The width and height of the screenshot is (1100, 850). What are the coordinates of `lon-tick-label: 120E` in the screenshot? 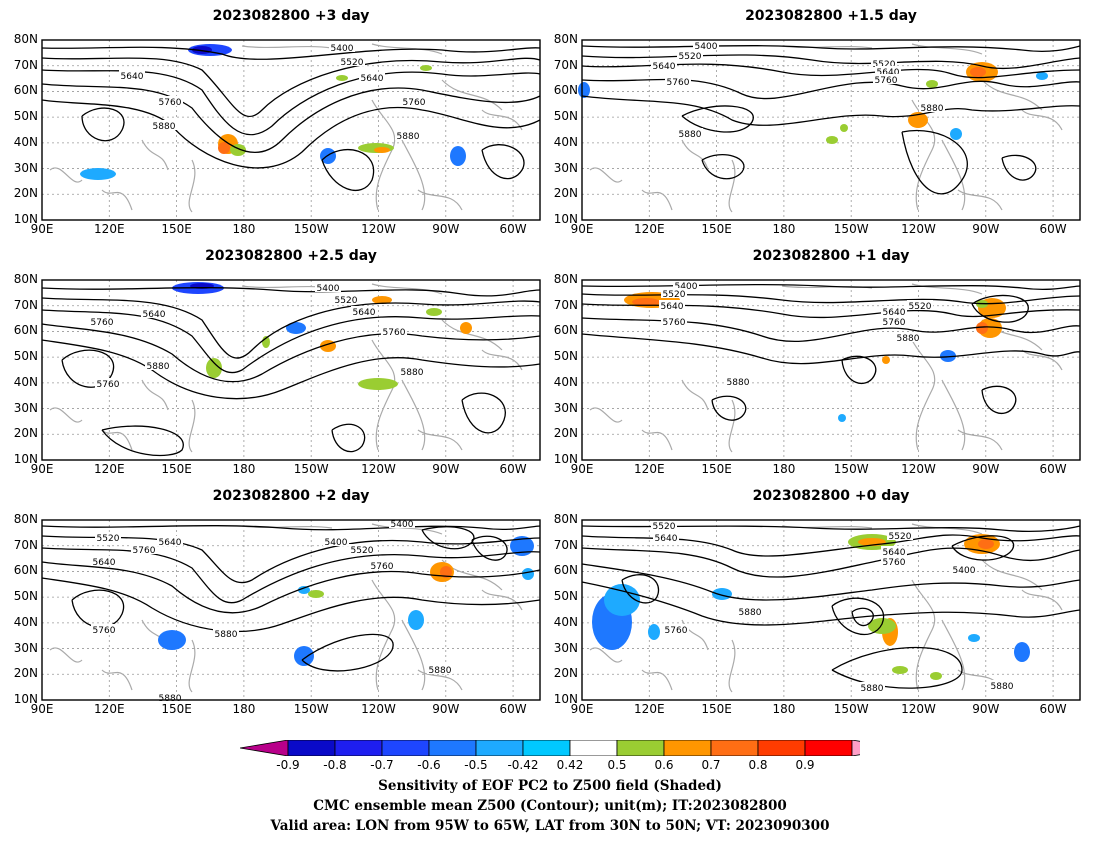 It's located at (649, 469).